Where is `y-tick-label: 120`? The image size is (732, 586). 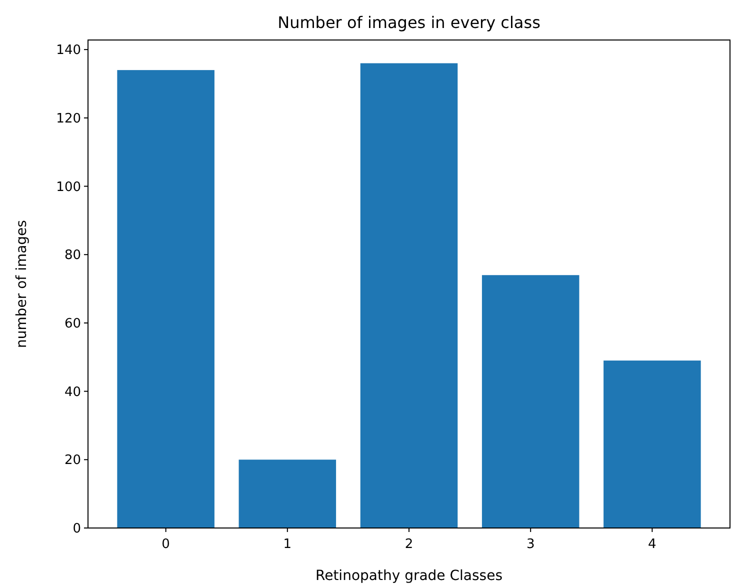
y-tick-label: 120 is located at coordinates (68, 118).